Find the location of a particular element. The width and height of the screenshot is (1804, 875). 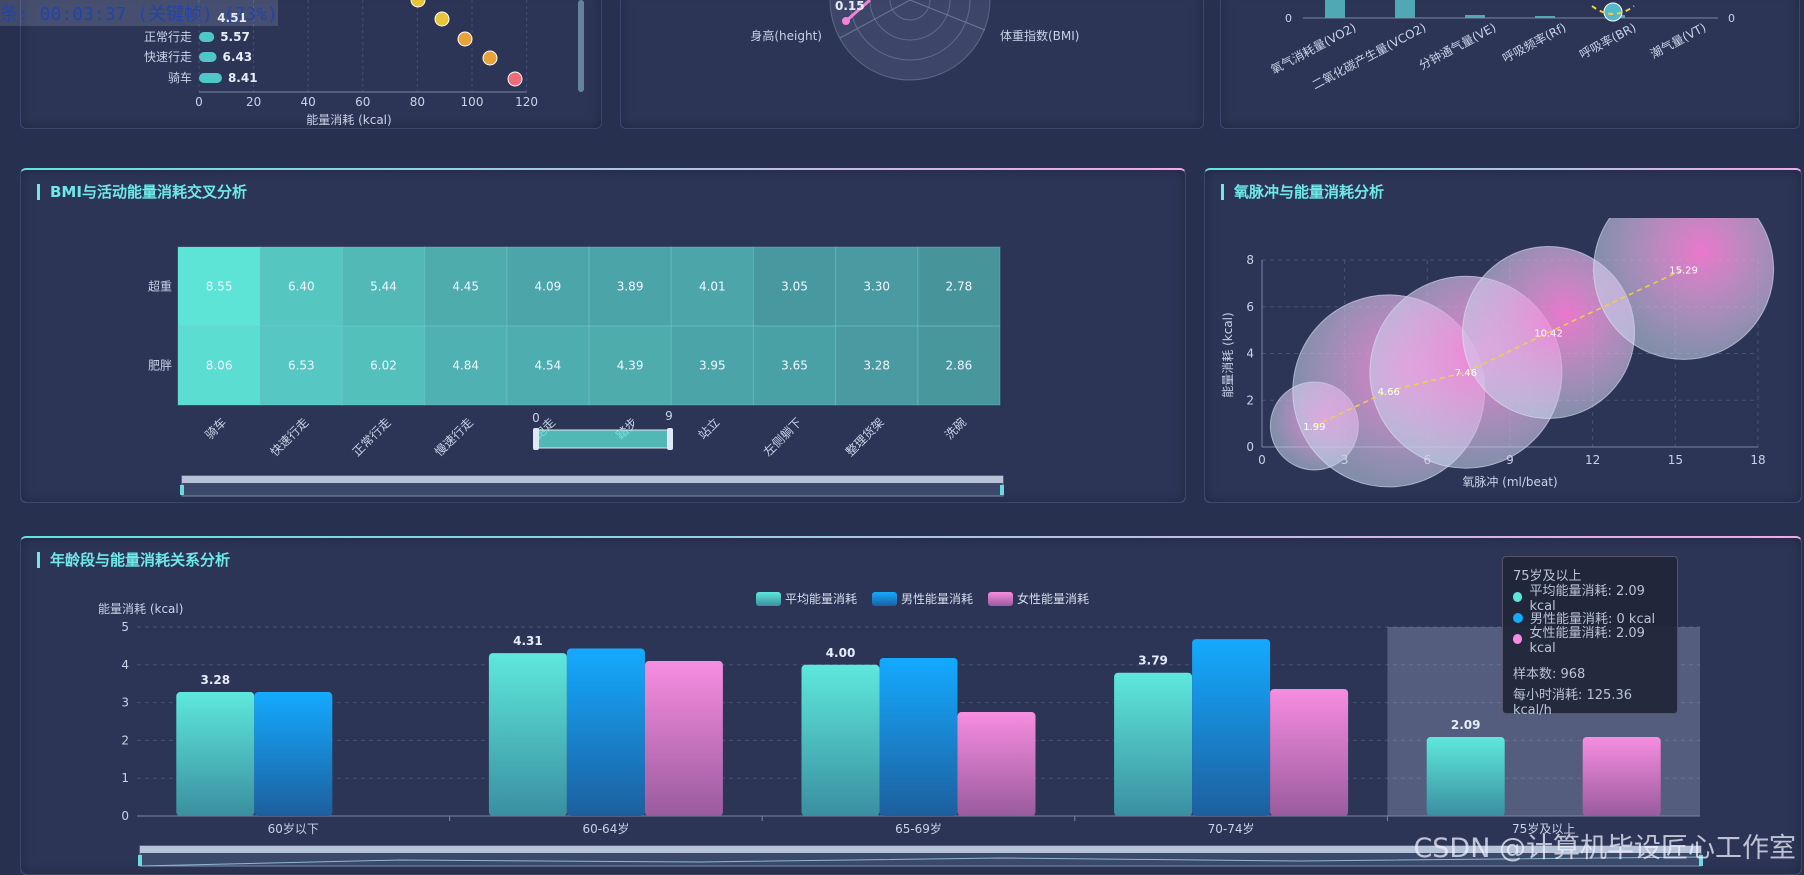

tooltip-row-male: 男性能量消耗: 0 kcal is located at coordinates (1590, 617).